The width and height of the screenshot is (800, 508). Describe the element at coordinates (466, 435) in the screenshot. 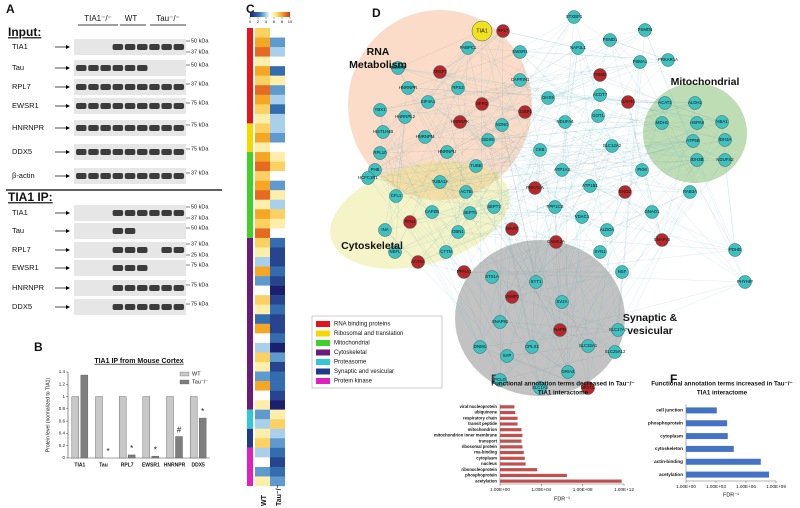

I see `category-label: mitochondrion inner membrane` at that location.